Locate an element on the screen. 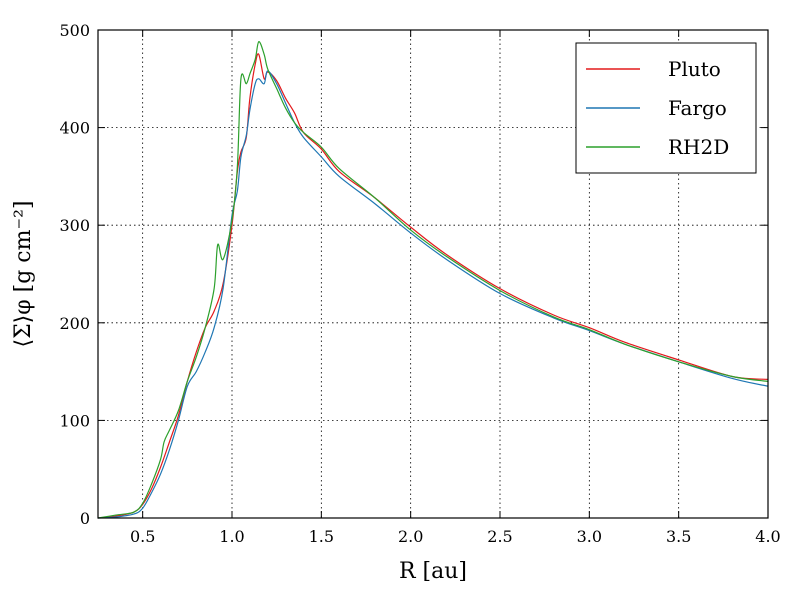  x-tick-label: 3.5 is located at coordinates (678, 536).